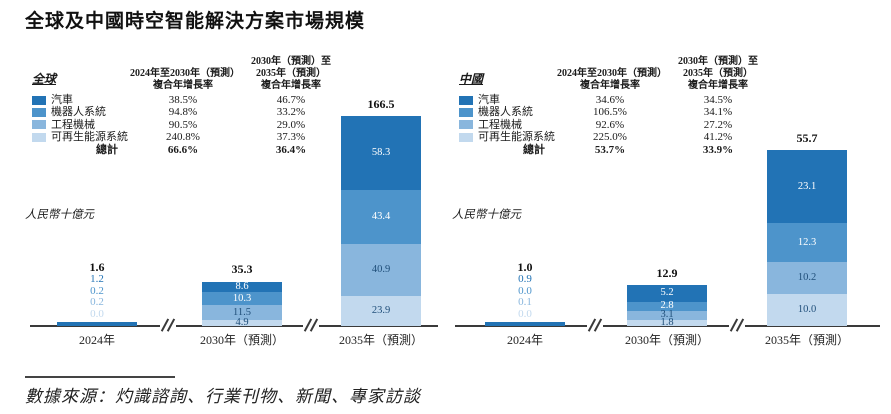 The height and width of the screenshot is (414, 891). I want to click on bar-segment: 2.8, so click(667, 306).